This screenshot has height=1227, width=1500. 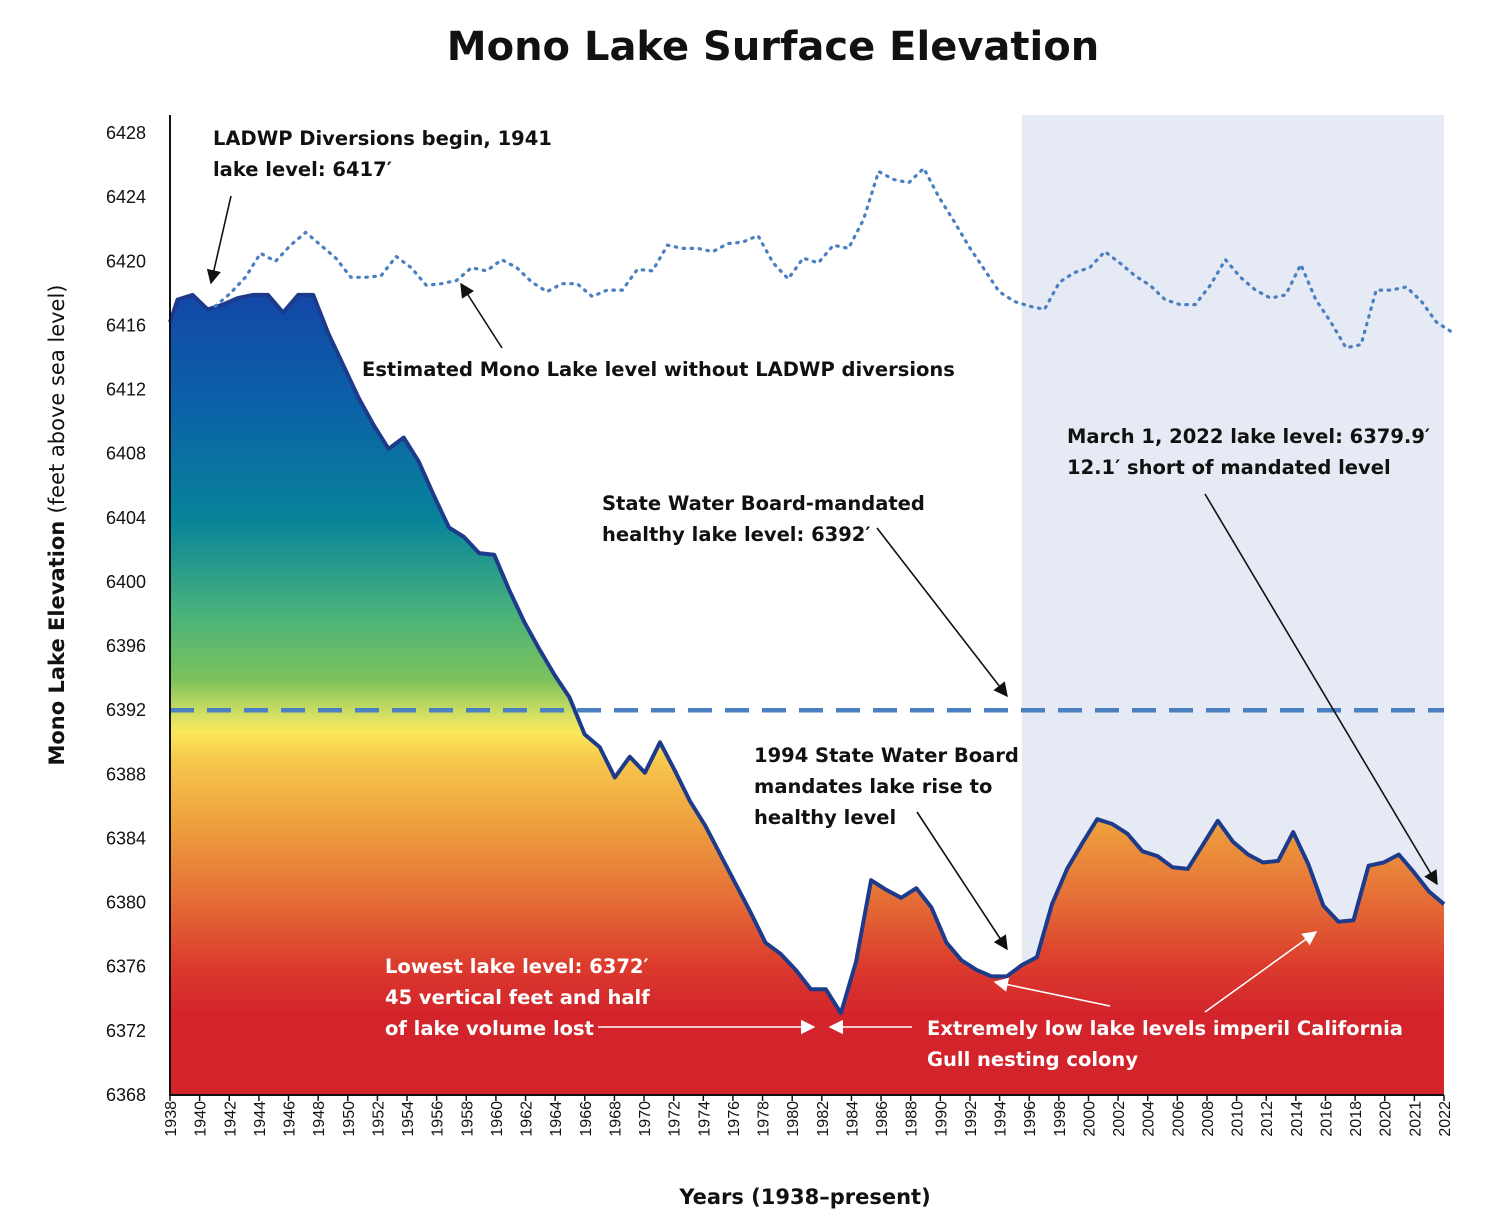 What do you see at coordinates (126, 454) in the screenshot?
I see `y-tick-label: 6408` at bounding box center [126, 454].